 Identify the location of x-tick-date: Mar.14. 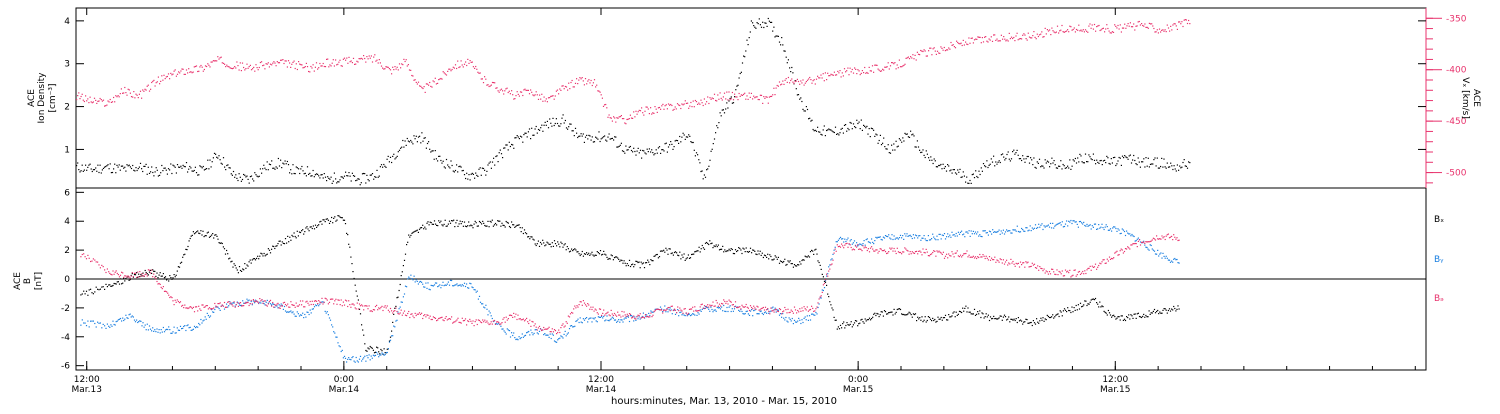
(601, 390).